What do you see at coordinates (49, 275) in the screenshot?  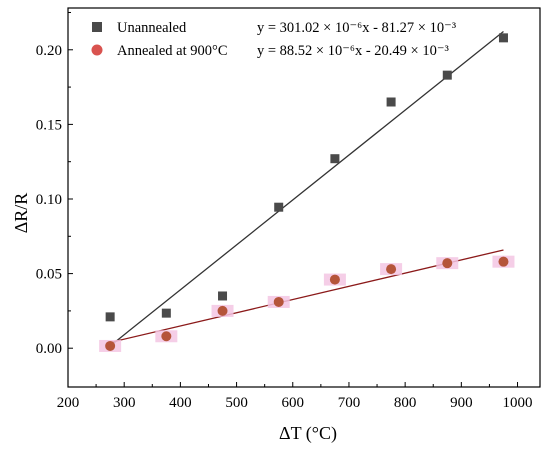 I see `y-tick-label: 0.05` at bounding box center [49, 275].